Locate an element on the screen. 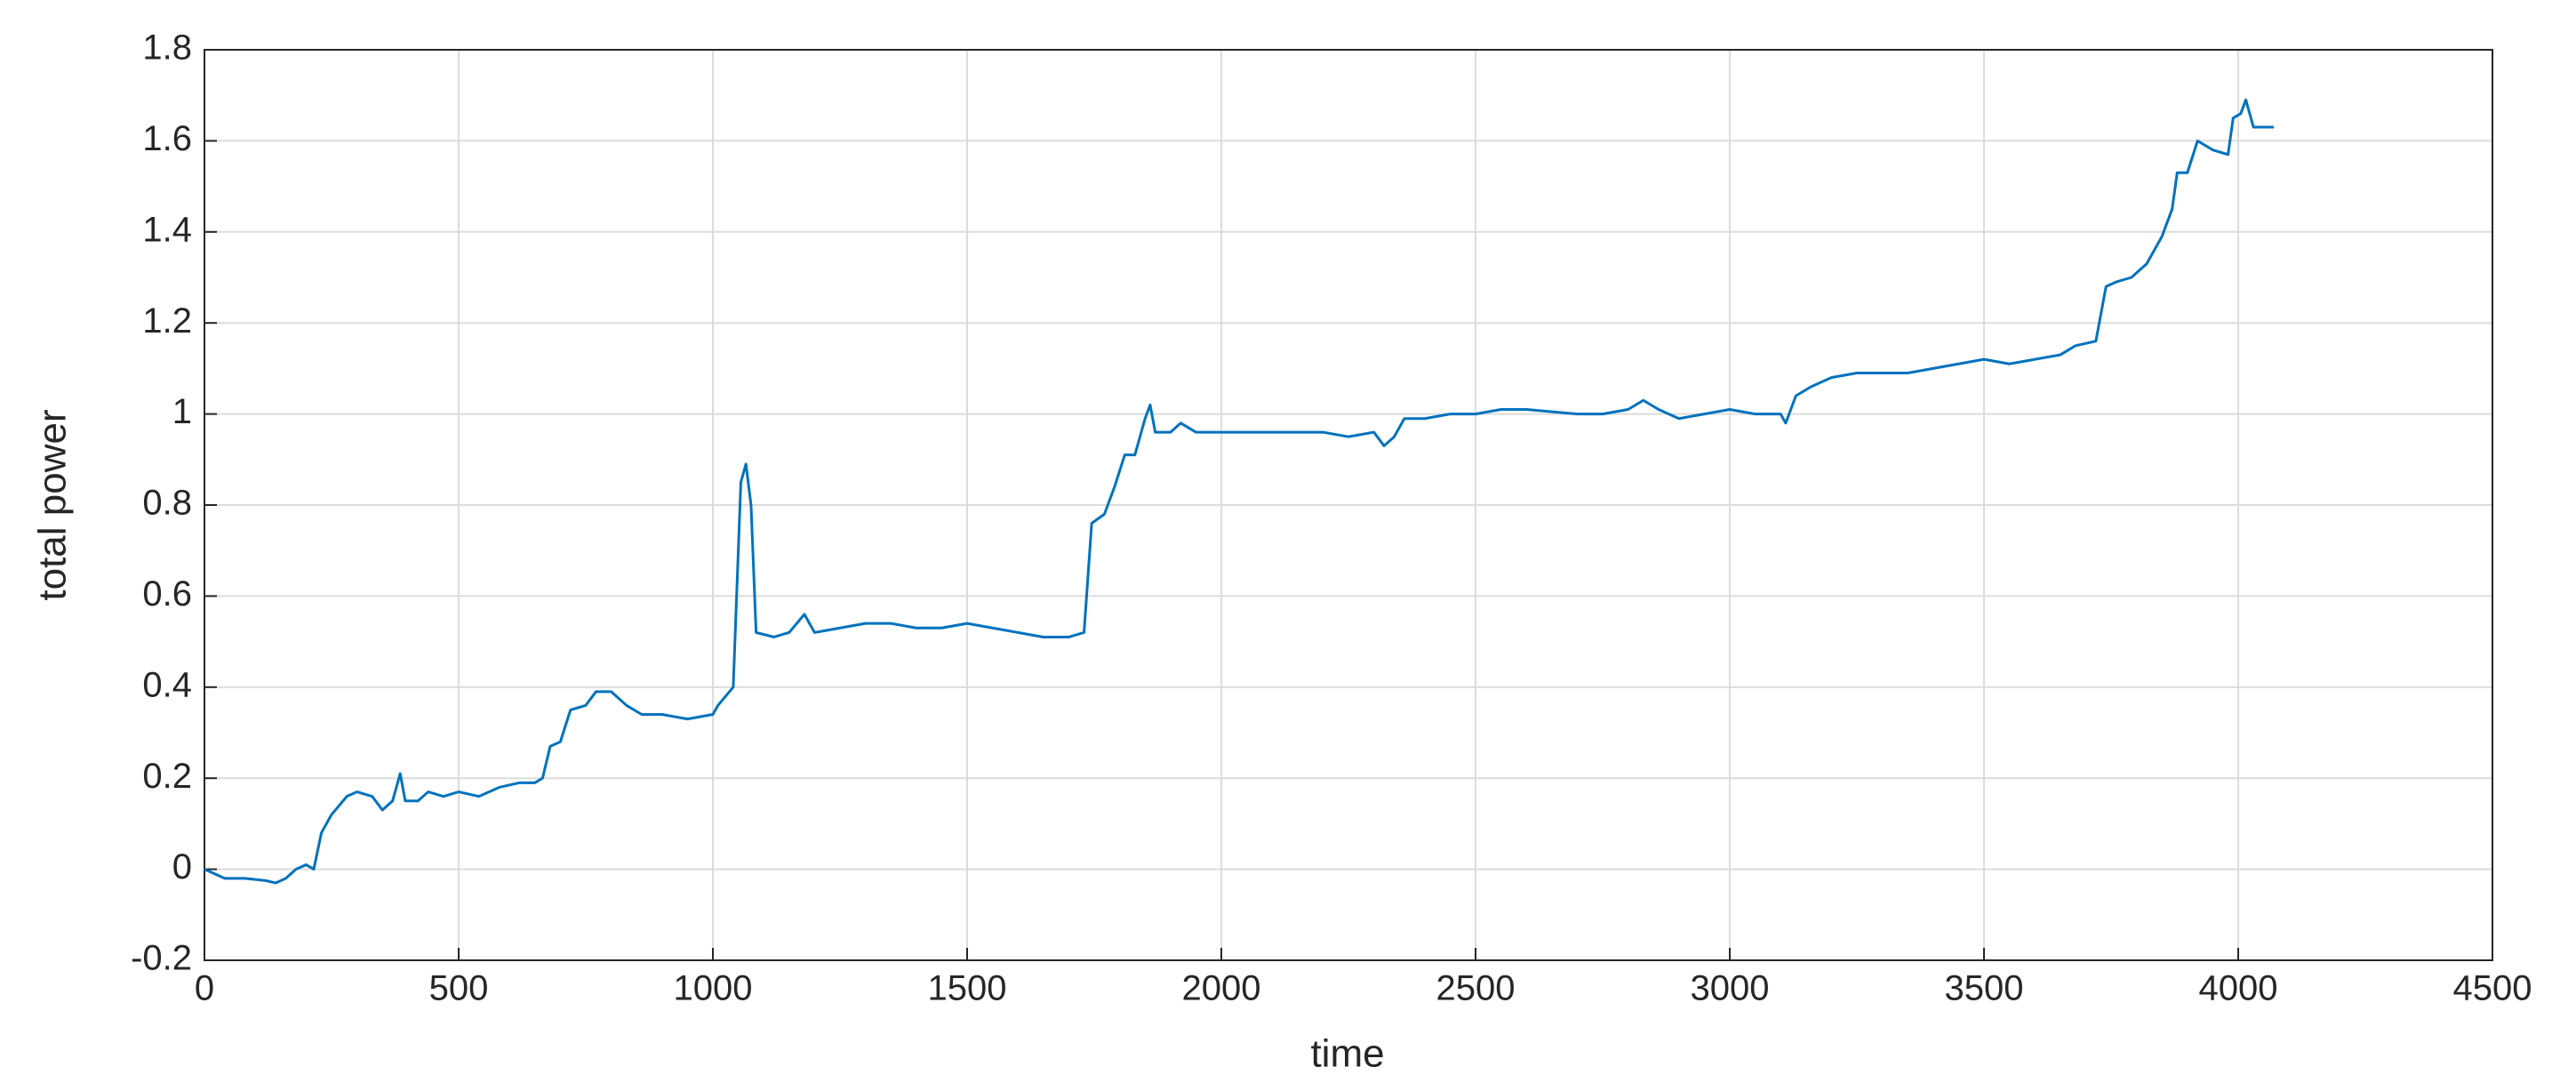  x-tick-label: 4500 is located at coordinates (2492, 989).